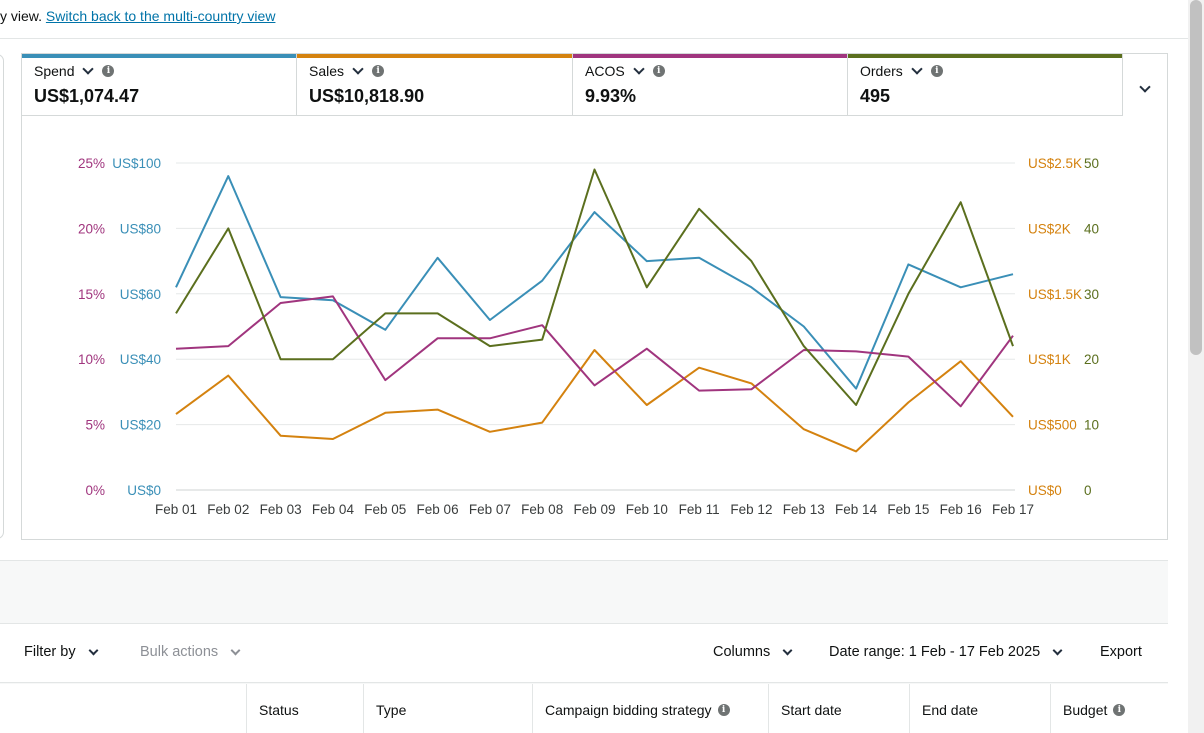  What do you see at coordinates (1091, 228) in the screenshot?
I see `orders-axis-tick-label: 40` at bounding box center [1091, 228].